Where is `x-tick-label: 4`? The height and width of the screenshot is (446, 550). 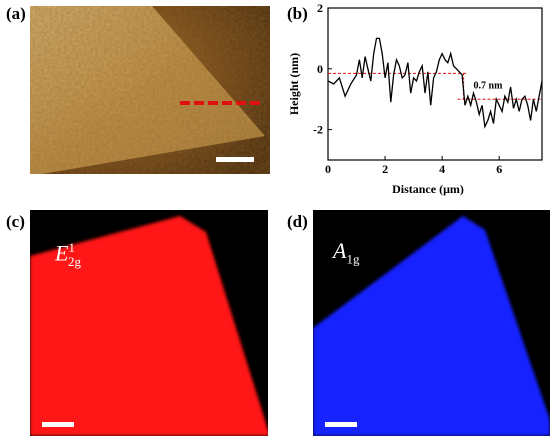
x-tick-label: 4 is located at coordinates (442, 169).